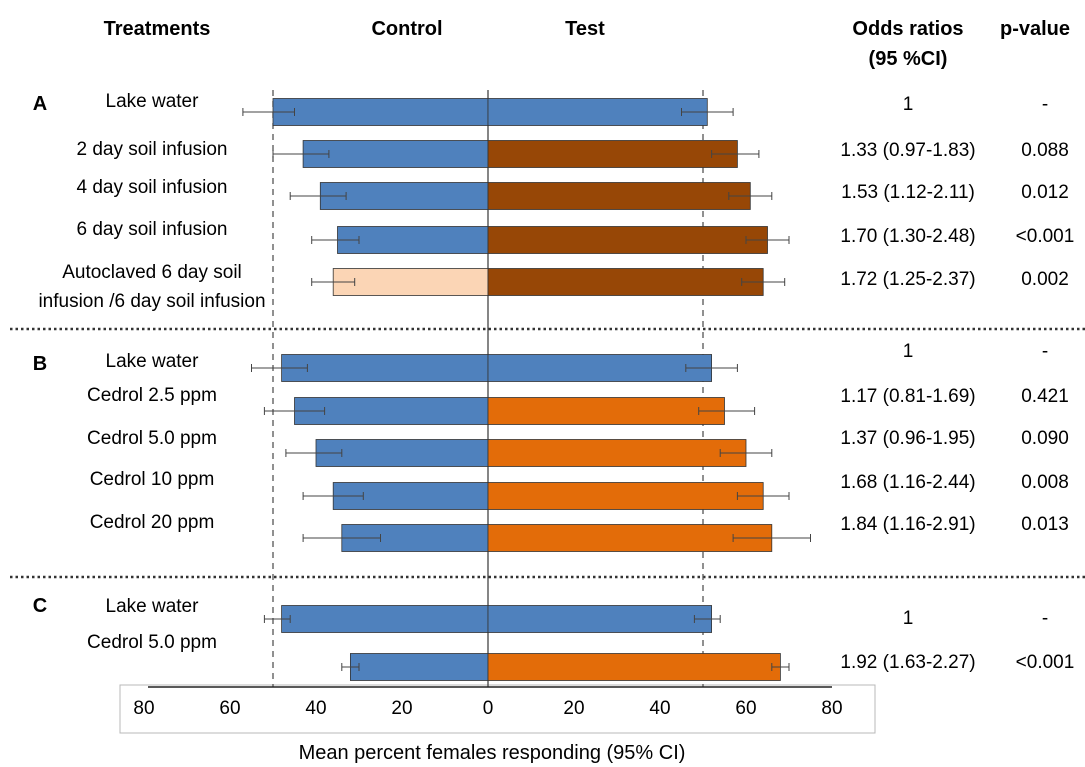 The image size is (1085, 767). What do you see at coordinates (40, 606) in the screenshot?
I see `panel-letter-C: C` at bounding box center [40, 606].